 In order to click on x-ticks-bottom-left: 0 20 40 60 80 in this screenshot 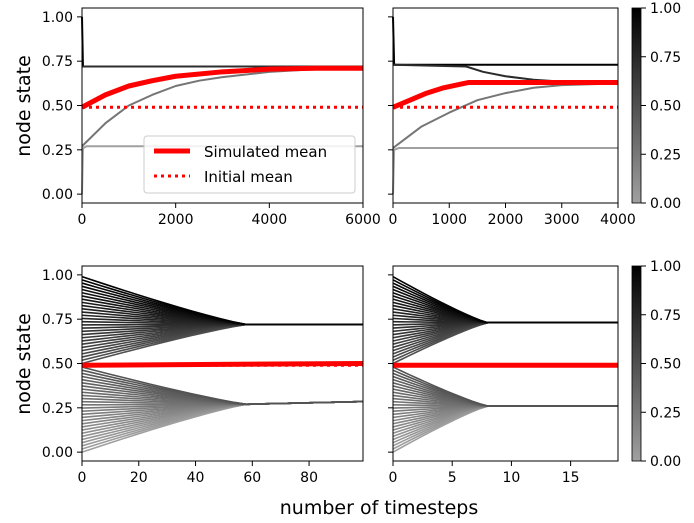, I will do `click(198, 473)`.